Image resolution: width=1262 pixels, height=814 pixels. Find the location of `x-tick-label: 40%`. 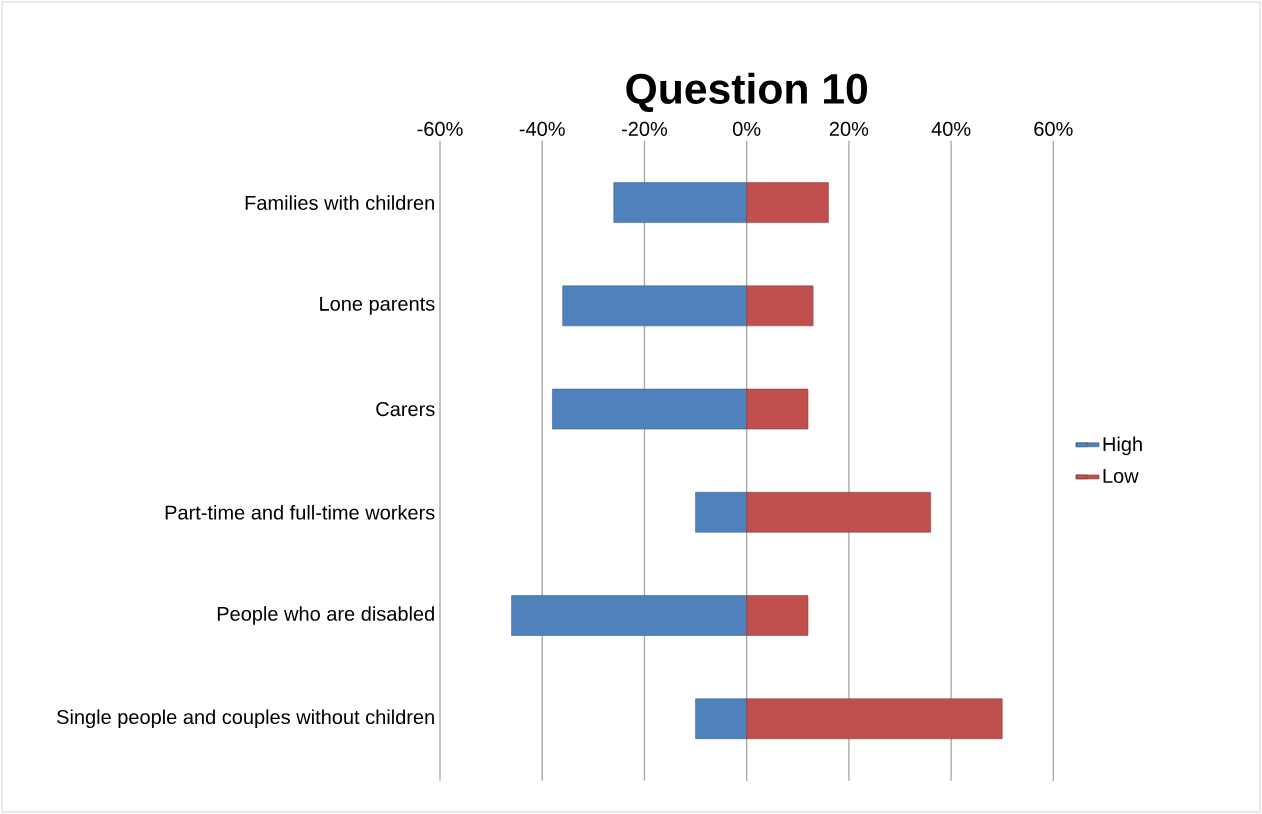

x-tick-label: 40% is located at coordinates (951, 128).